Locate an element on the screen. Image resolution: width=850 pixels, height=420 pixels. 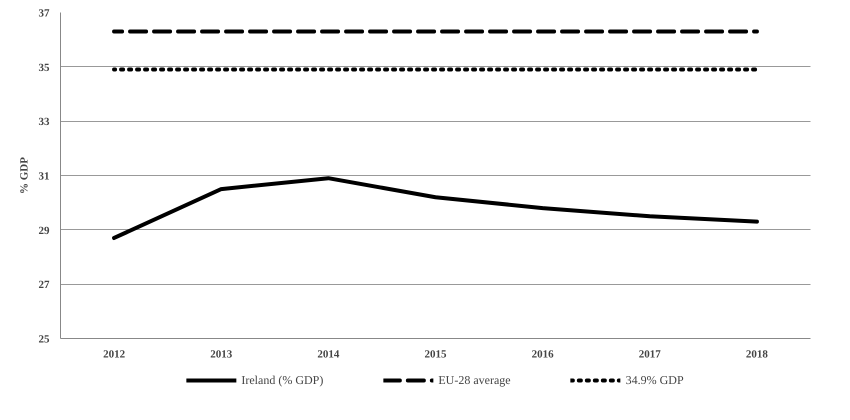
y-tick-label: 29 is located at coordinates (44, 230).